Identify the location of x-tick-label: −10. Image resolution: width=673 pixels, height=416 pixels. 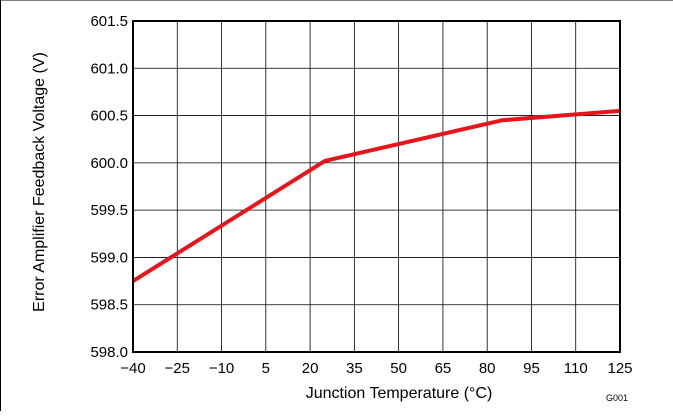
(221, 368).